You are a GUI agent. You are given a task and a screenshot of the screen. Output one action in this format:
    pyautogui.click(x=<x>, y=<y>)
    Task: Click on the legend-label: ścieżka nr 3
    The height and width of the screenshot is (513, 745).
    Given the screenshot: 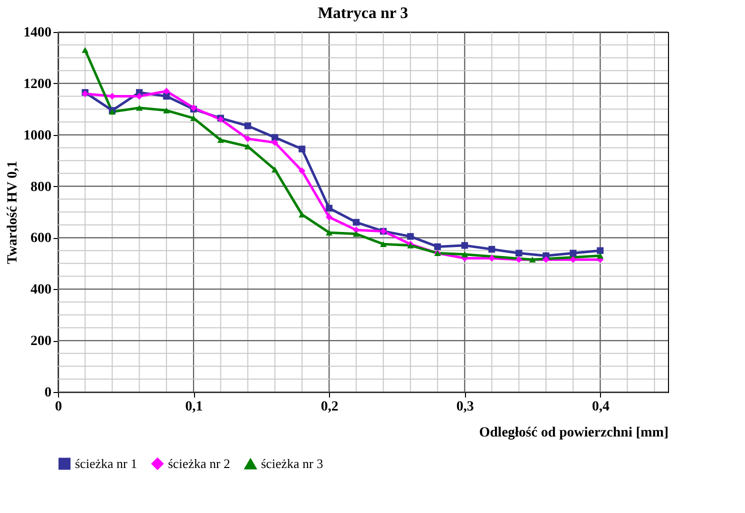 What is the action you would take?
    pyautogui.click(x=292, y=464)
    